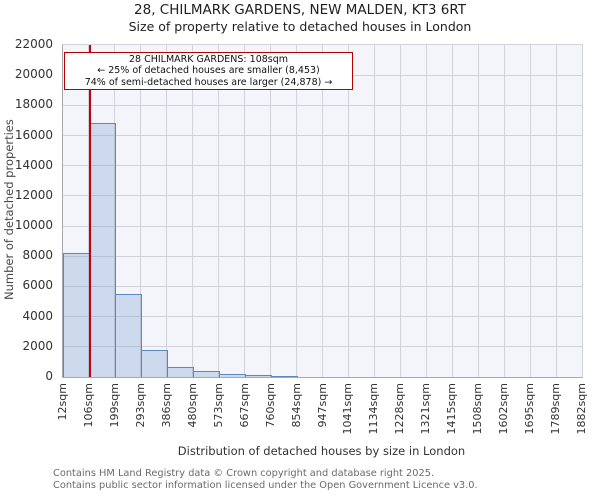 This screenshot has height=500, width=600. I want to click on x-tick-label: 1415sqm, so click(452, 409).